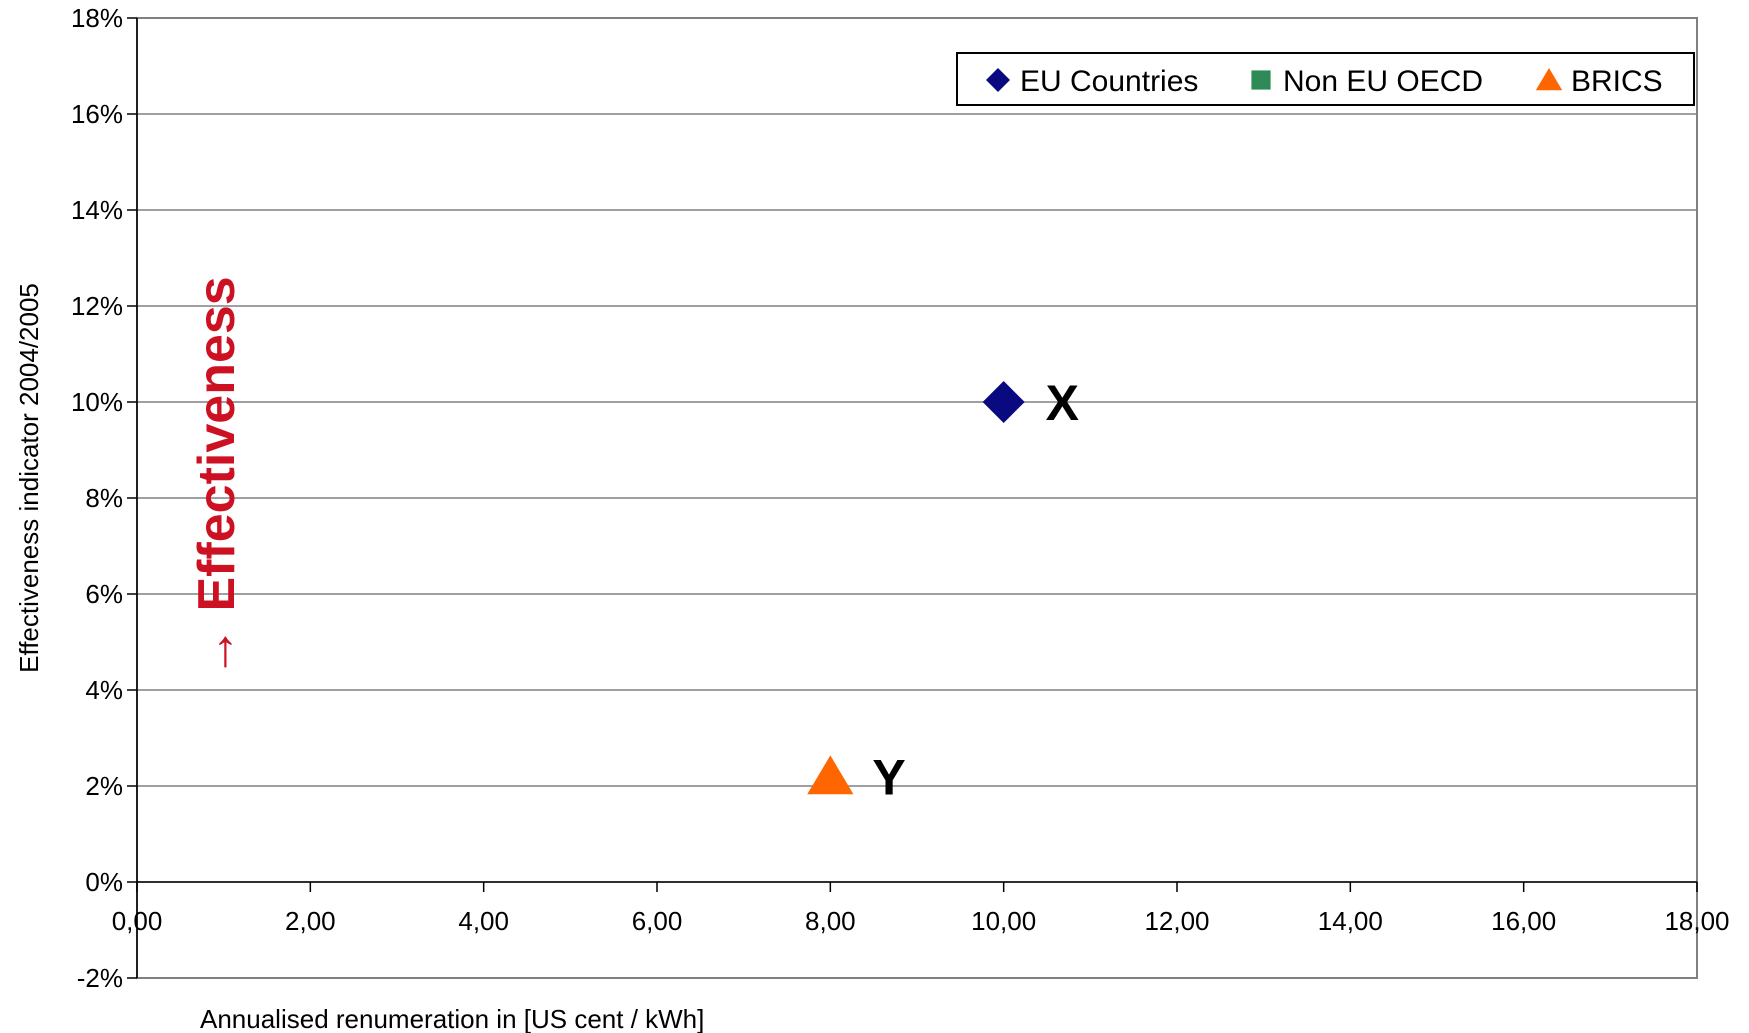  I want to click on data-point-label: Y, so click(888, 777).